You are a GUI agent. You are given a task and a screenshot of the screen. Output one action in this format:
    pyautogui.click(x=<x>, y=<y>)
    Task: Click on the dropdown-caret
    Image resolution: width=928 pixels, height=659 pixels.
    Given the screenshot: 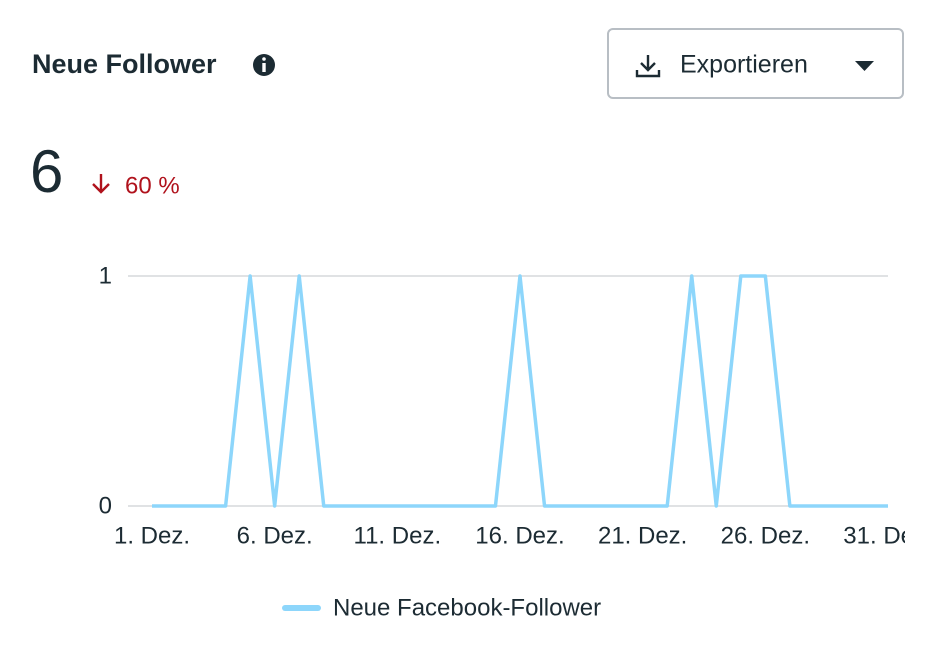 What is the action you would take?
    pyautogui.click(x=864, y=66)
    